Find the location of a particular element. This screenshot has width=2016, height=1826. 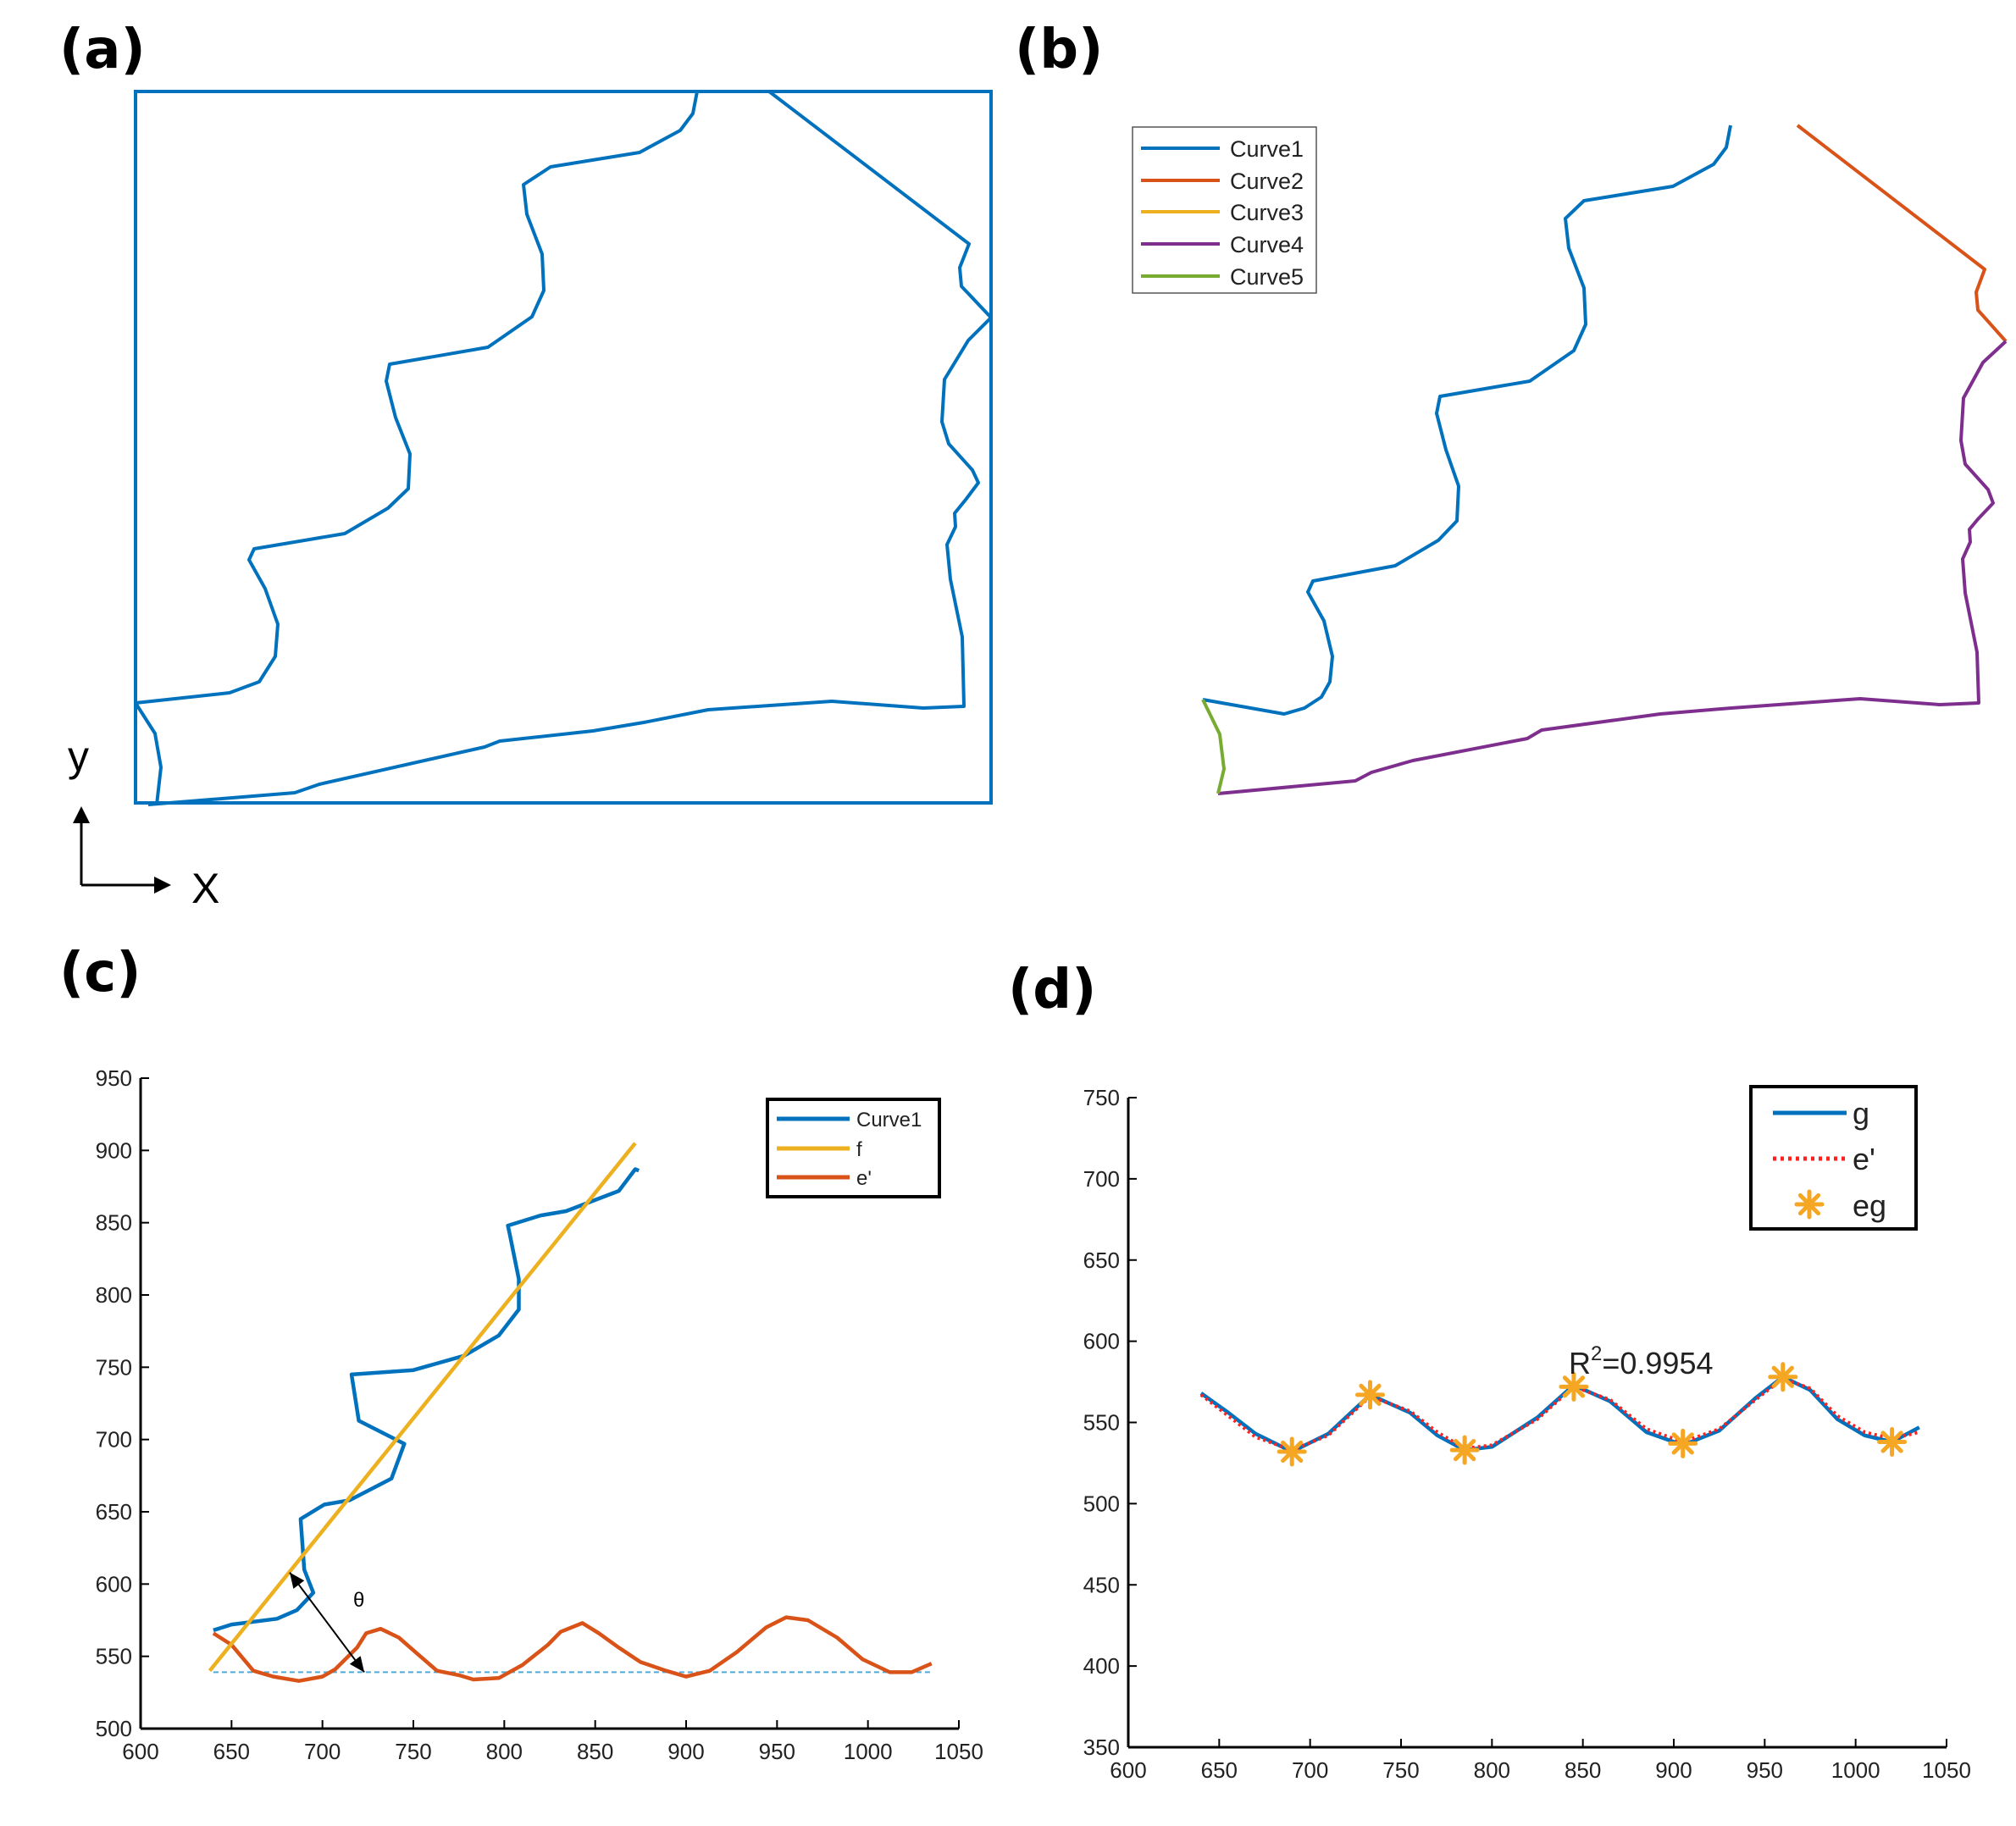

chart-c-legend-label-e: e' is located at coordinates (864, 1178).